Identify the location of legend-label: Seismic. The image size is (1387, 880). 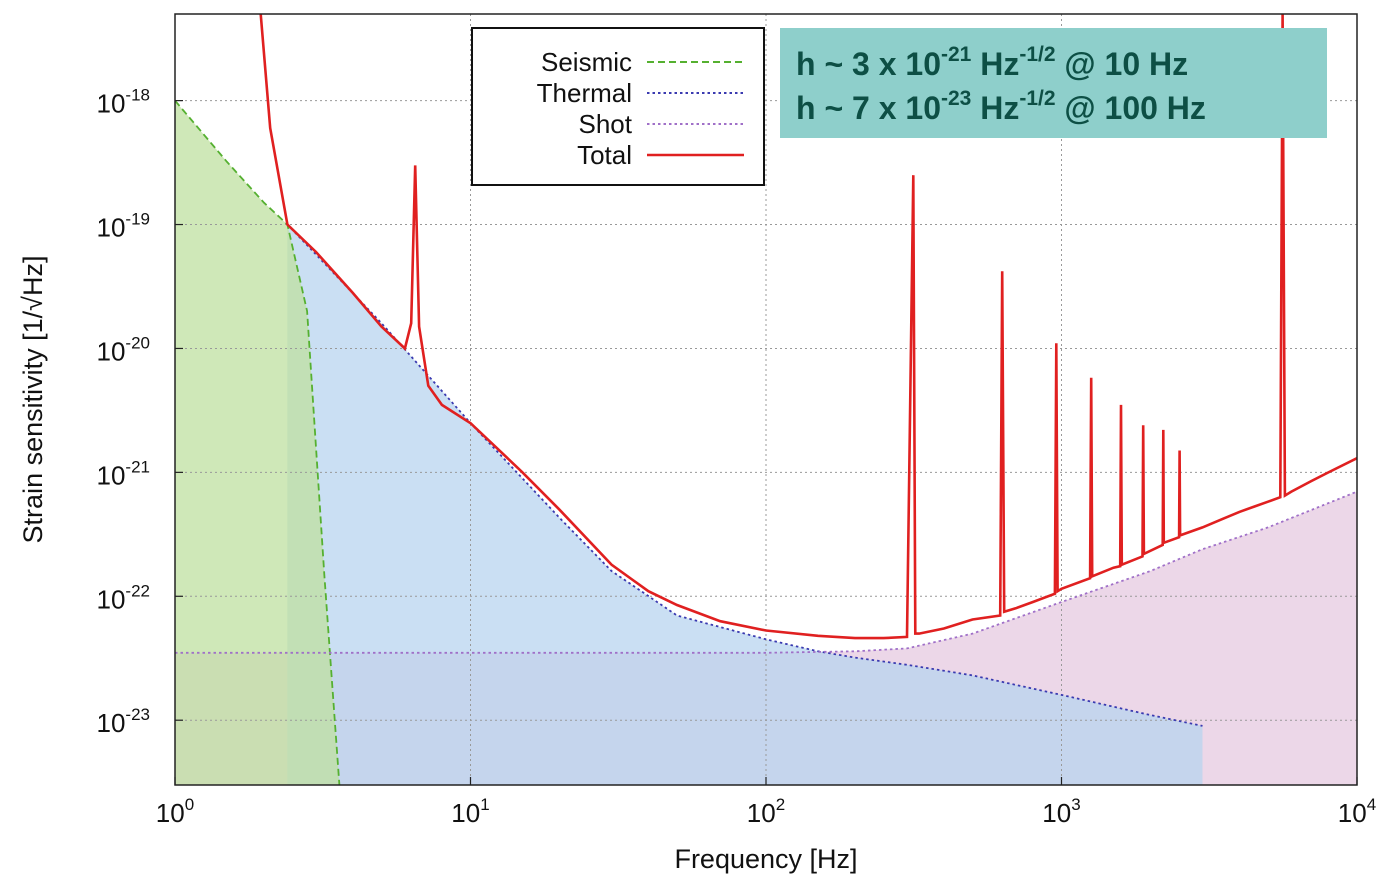
(586, 62).